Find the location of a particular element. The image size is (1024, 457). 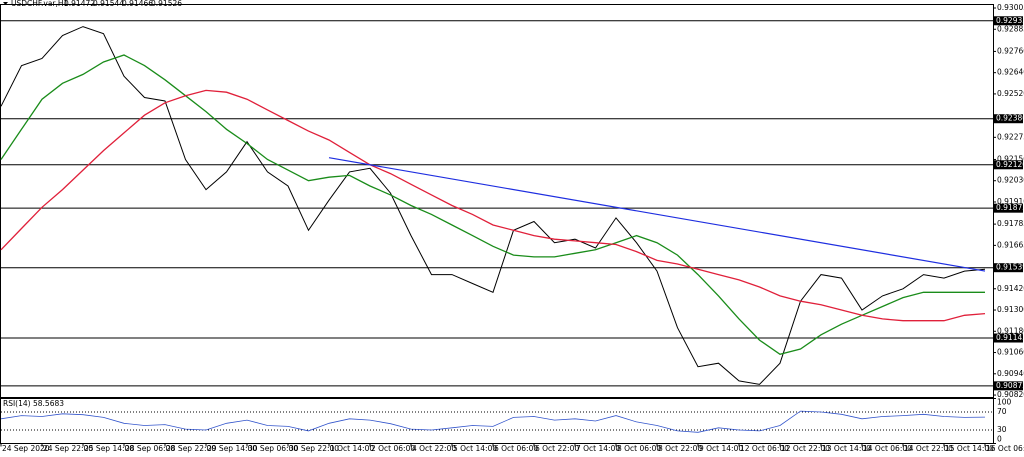

y-tick-label: 0.91665 is located at coordinates (1010, 244).